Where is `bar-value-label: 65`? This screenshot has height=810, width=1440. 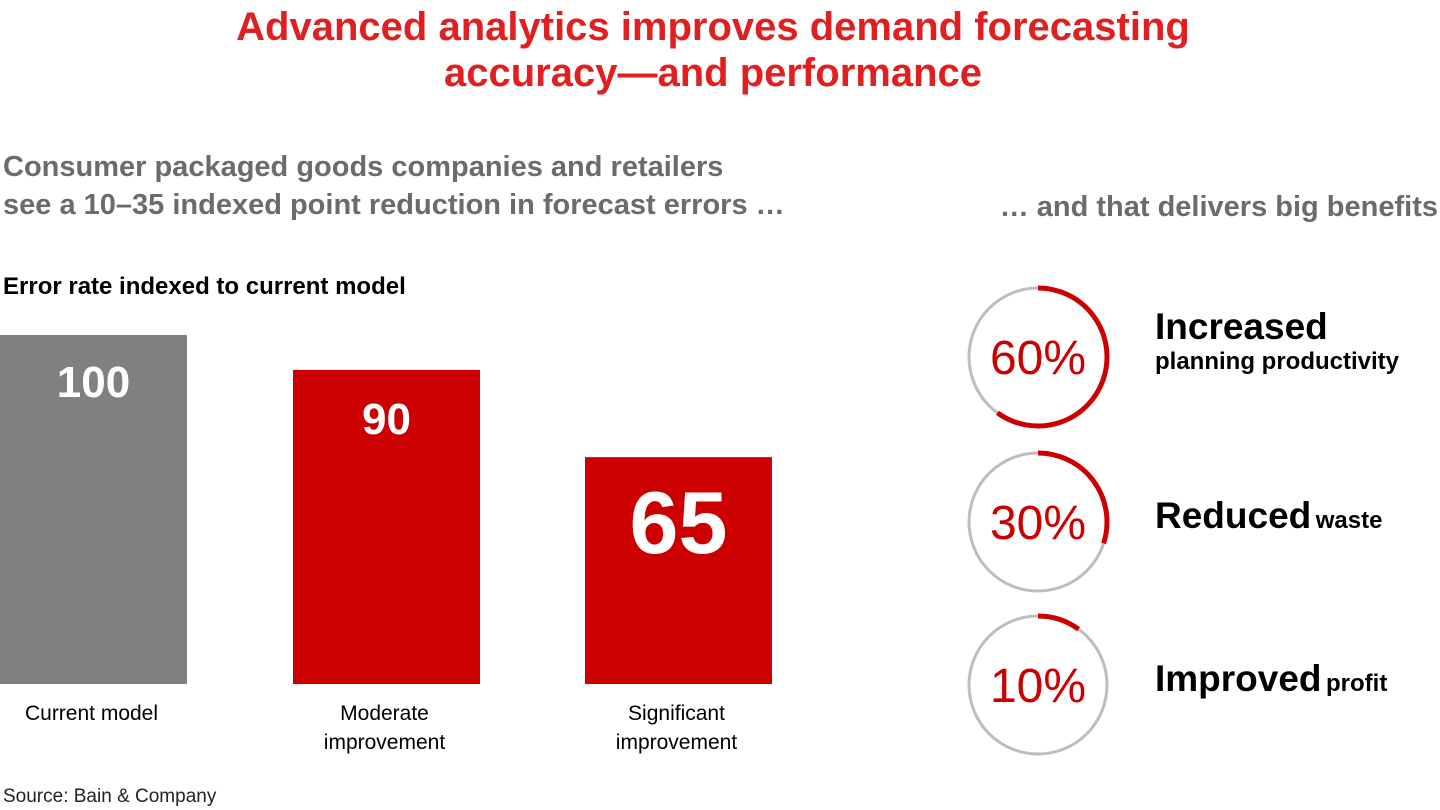 bar-value-label: 65 is located at coordinates (679, 522).